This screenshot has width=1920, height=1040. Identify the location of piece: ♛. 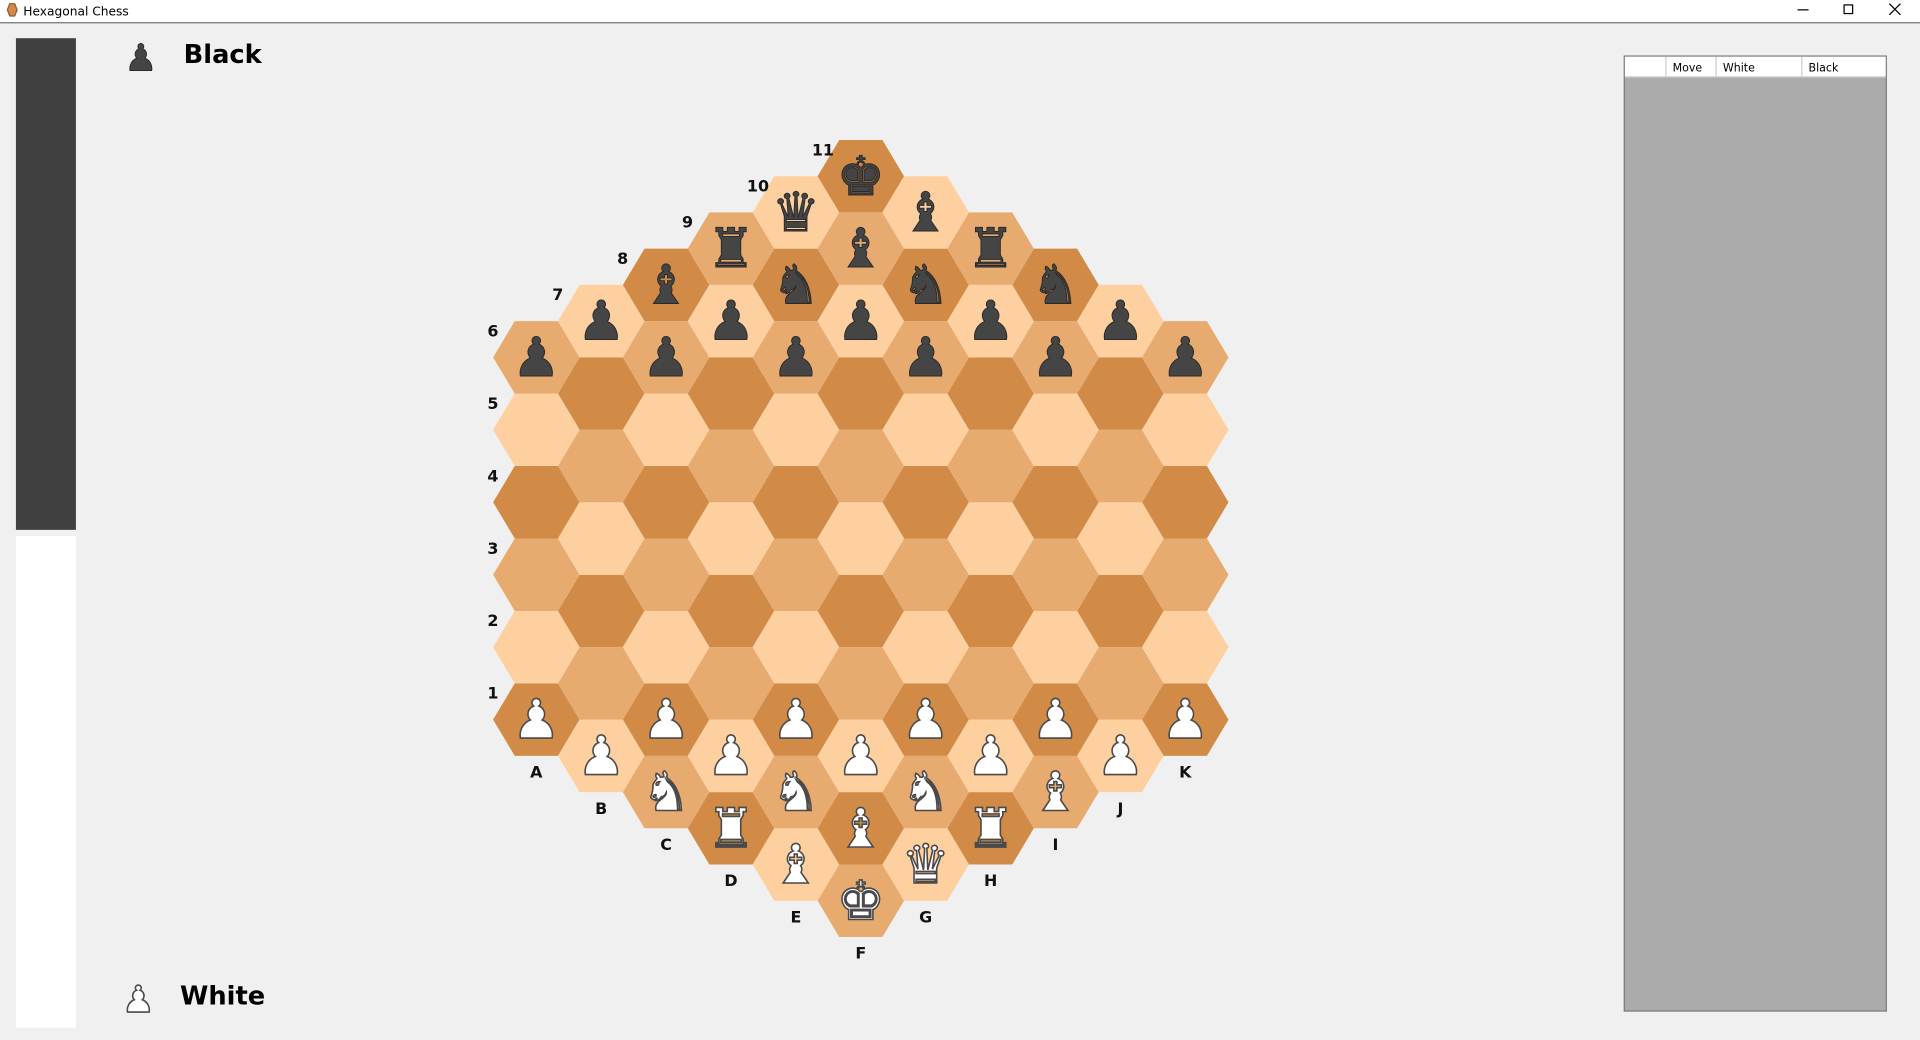
(926, 864).